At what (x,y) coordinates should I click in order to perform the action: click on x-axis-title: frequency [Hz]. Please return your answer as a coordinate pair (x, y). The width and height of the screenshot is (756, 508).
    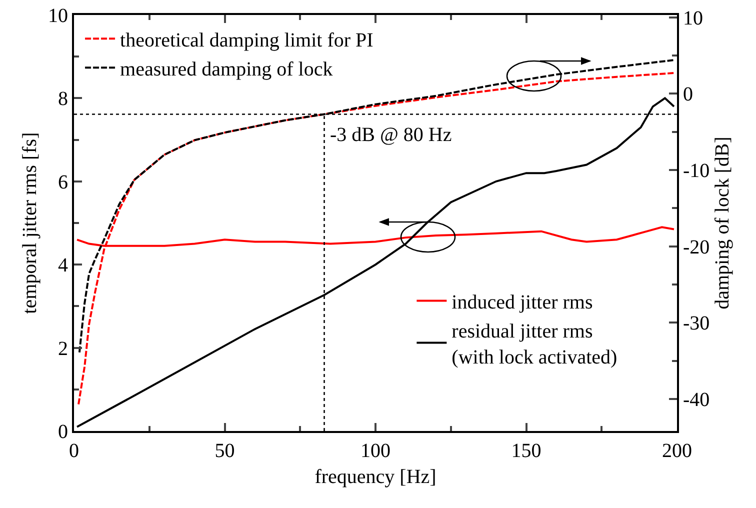
    Looking at the image, I should click on (375, 477).